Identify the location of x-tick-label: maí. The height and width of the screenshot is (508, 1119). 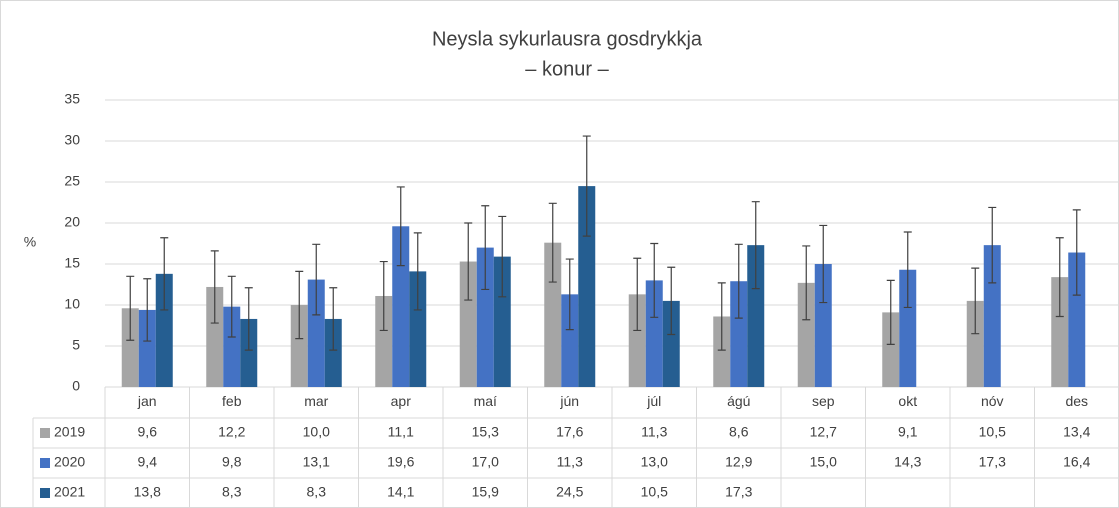
(485, 401).